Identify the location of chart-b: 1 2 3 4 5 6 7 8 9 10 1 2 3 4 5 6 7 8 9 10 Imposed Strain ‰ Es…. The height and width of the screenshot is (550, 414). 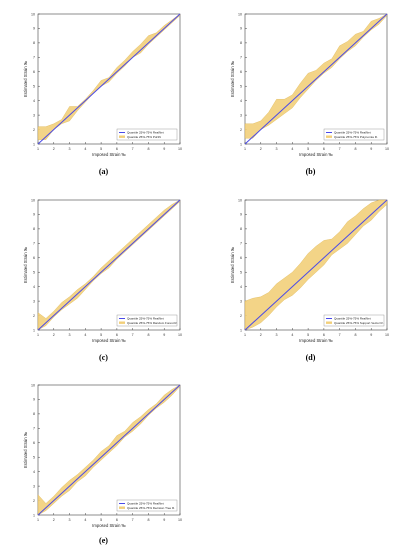
(309, 84).